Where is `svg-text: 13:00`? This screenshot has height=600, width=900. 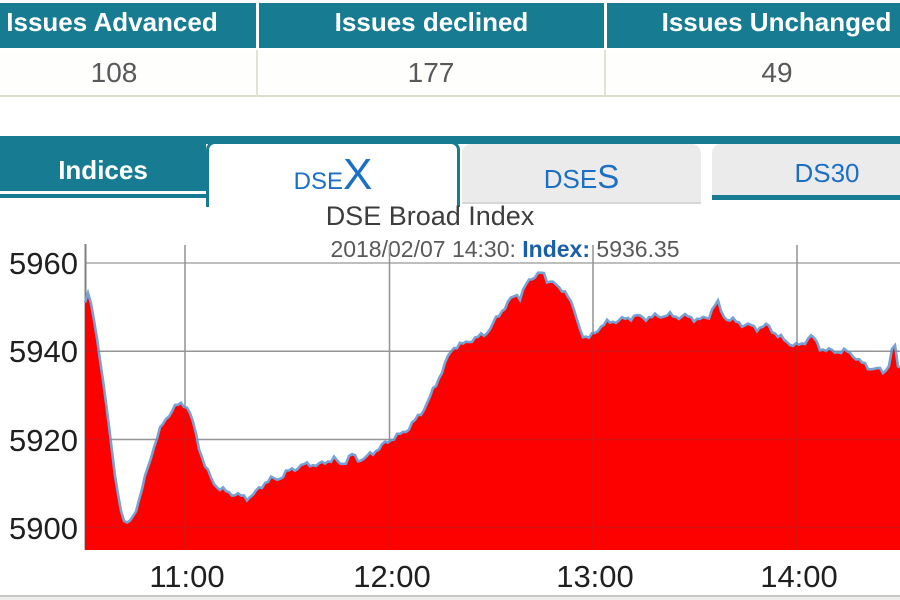 svg-text: 13:00 is located at coordinates (595, 576).